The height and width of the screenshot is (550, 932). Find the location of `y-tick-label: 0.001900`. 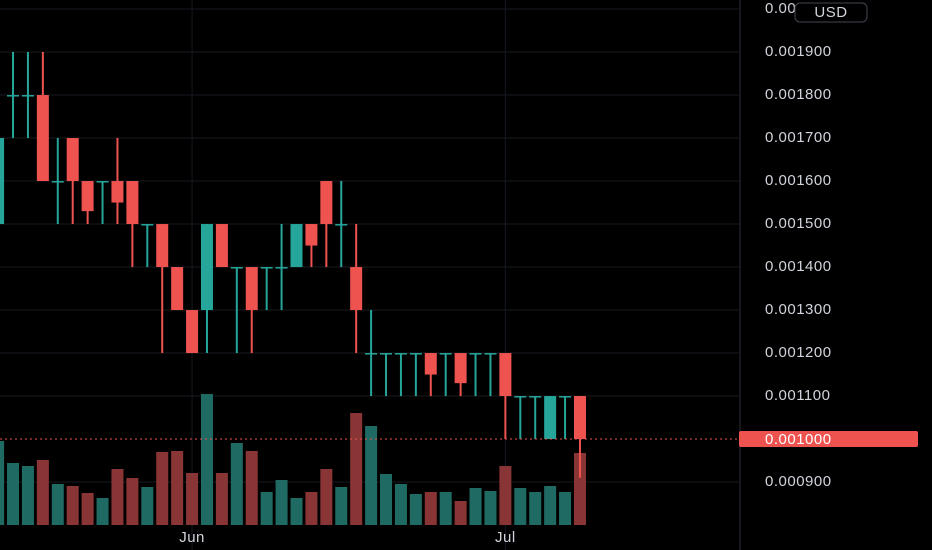

y-tick-label: 0.001900 is located at coordinates (798, 51).